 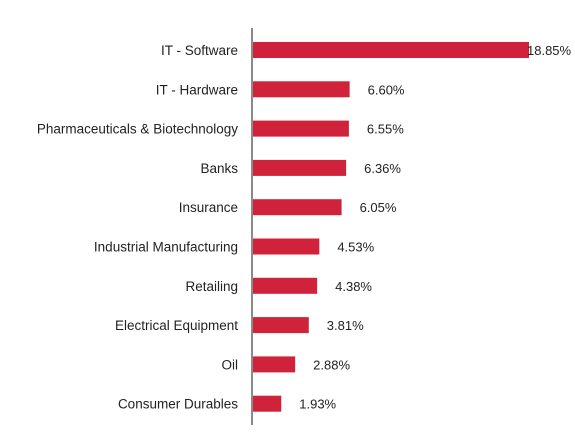 What do you see at coordinates (386, 89) in the screenshot?
I see `value-label-1: 6.60%` at bounding box center [386, 89].